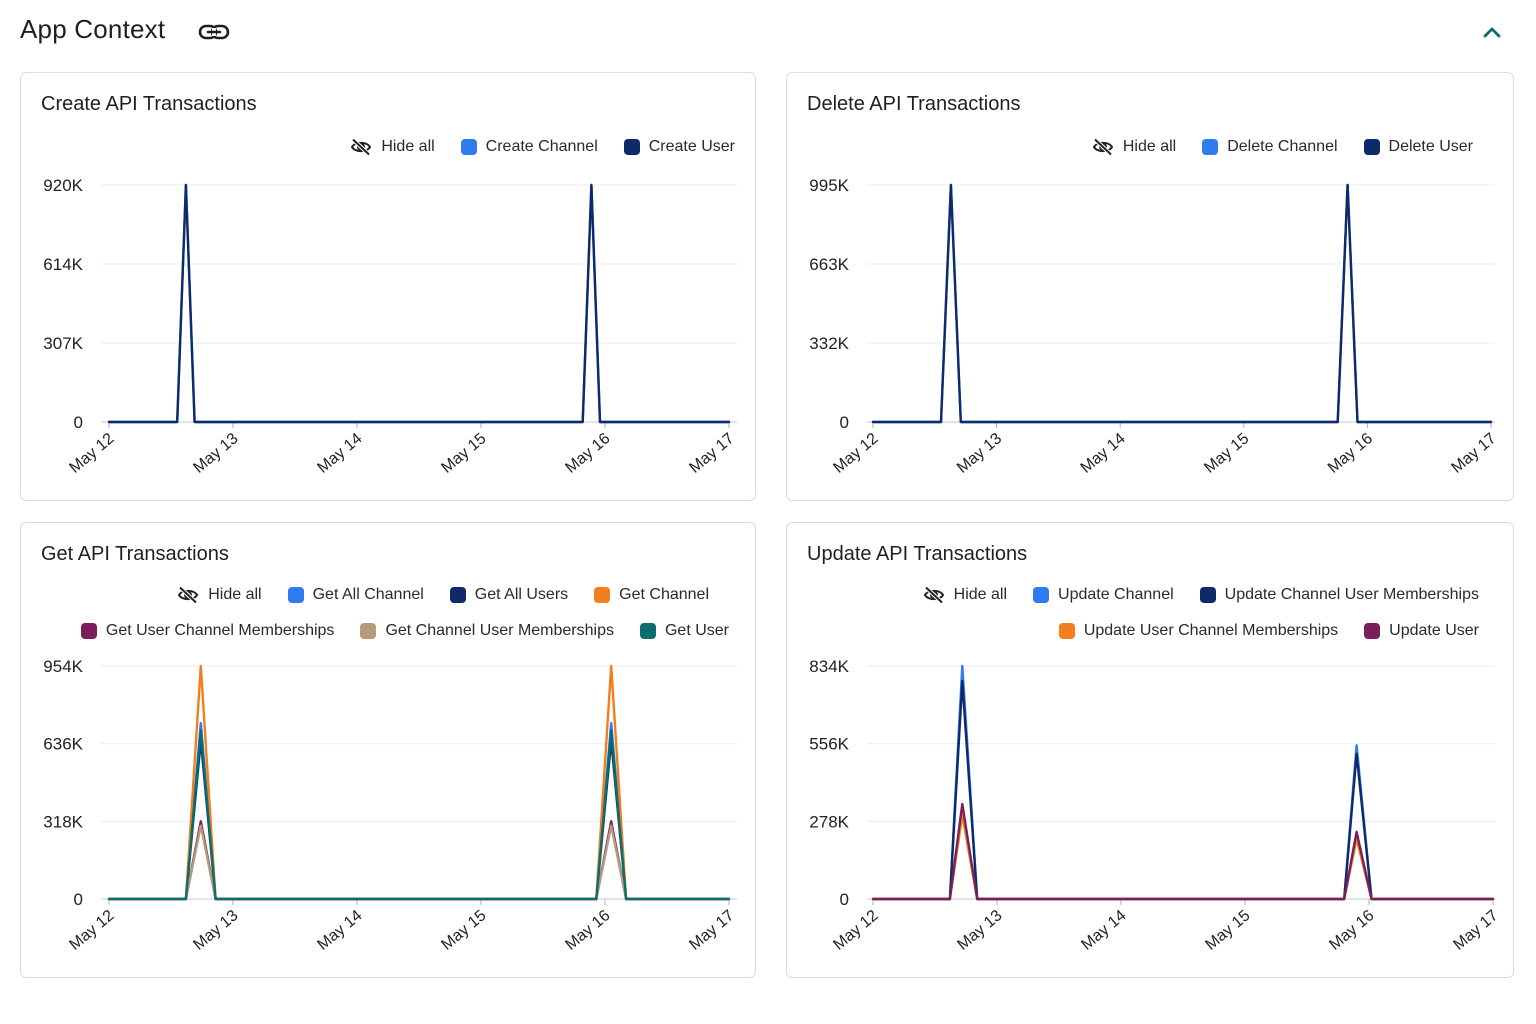 Image resolution: width=1536 pixels, height=1024 pixels. I want to click on legend-item-update-channel: Update Channel, so click(1103, 595).